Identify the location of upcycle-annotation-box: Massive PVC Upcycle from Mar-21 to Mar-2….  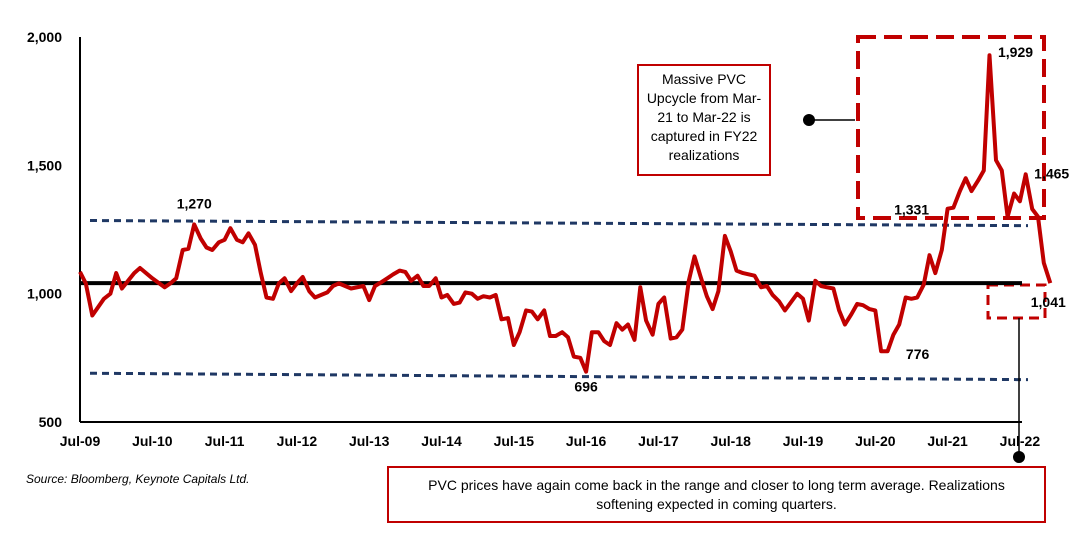
(704, 120).